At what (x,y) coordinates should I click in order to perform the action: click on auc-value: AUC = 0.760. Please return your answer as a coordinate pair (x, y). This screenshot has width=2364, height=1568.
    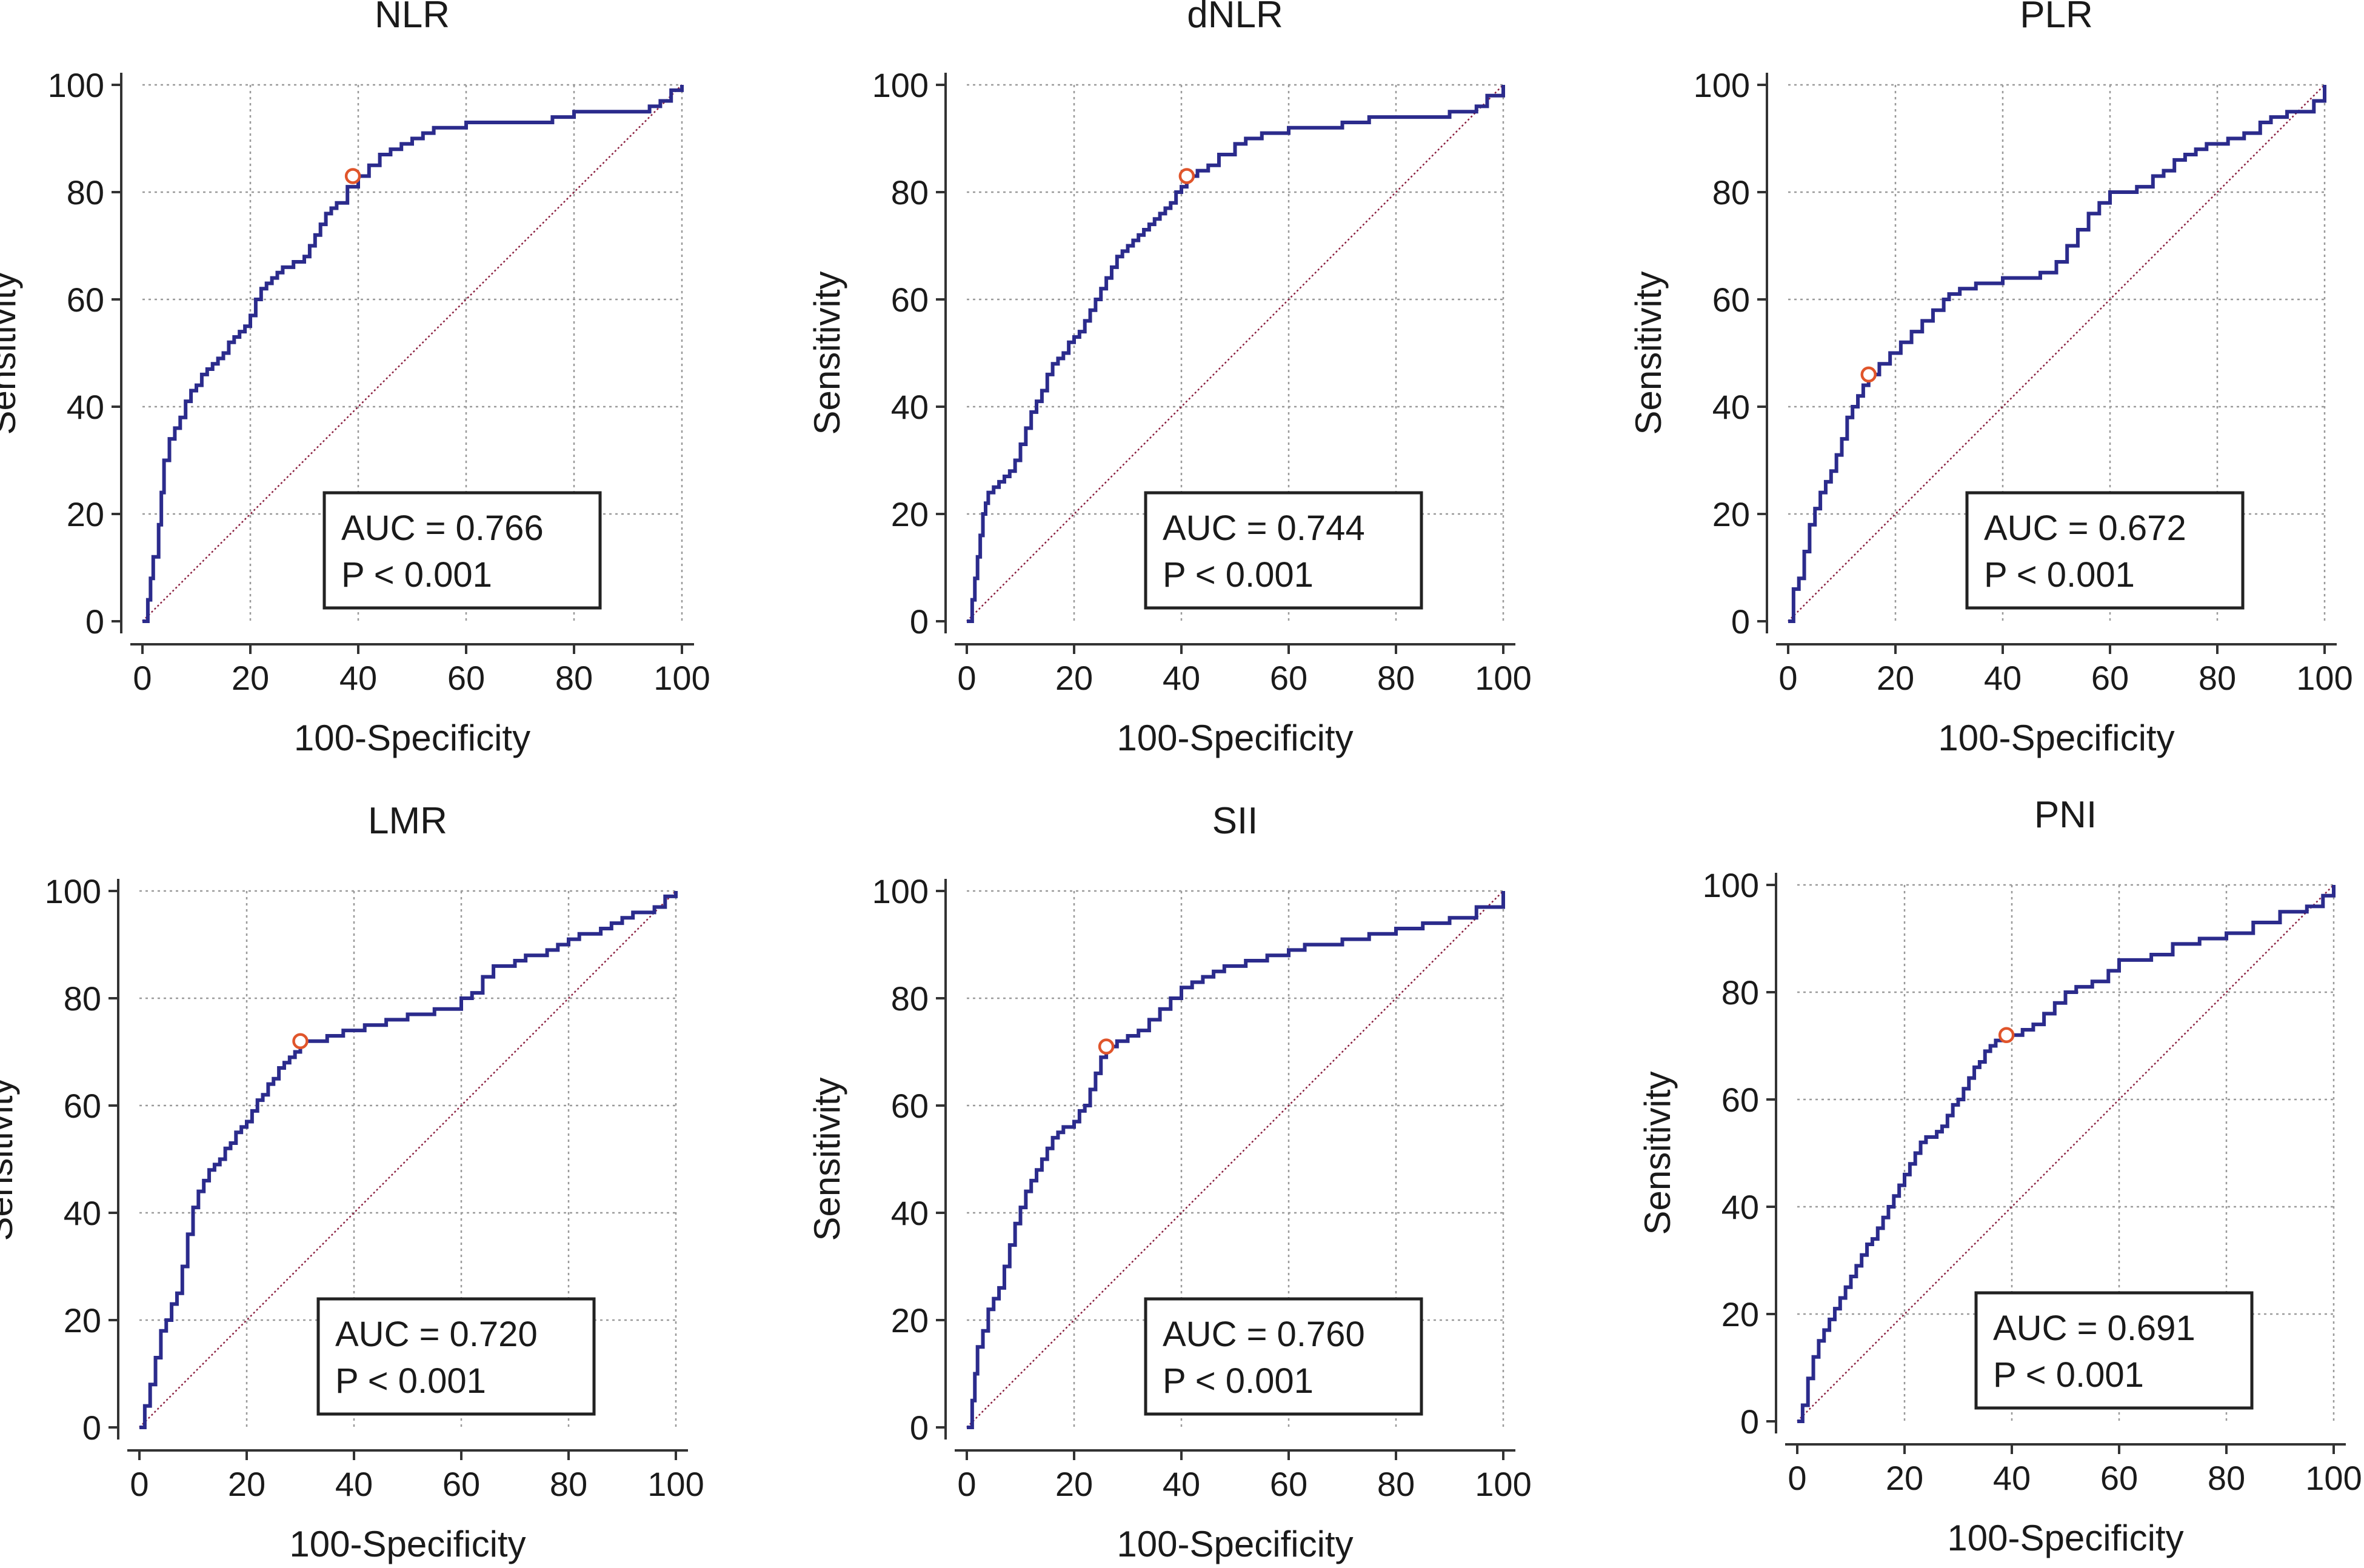
    Looking at the image, I should click on (1264, 1334).